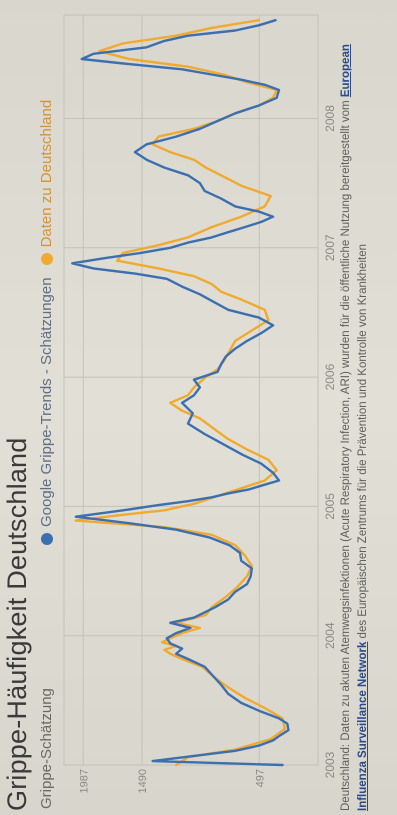  What do you see at coordinates (329, 118) in the screenshot?
I see `x-tick-label: 2008` at bounding box center [329, 118].